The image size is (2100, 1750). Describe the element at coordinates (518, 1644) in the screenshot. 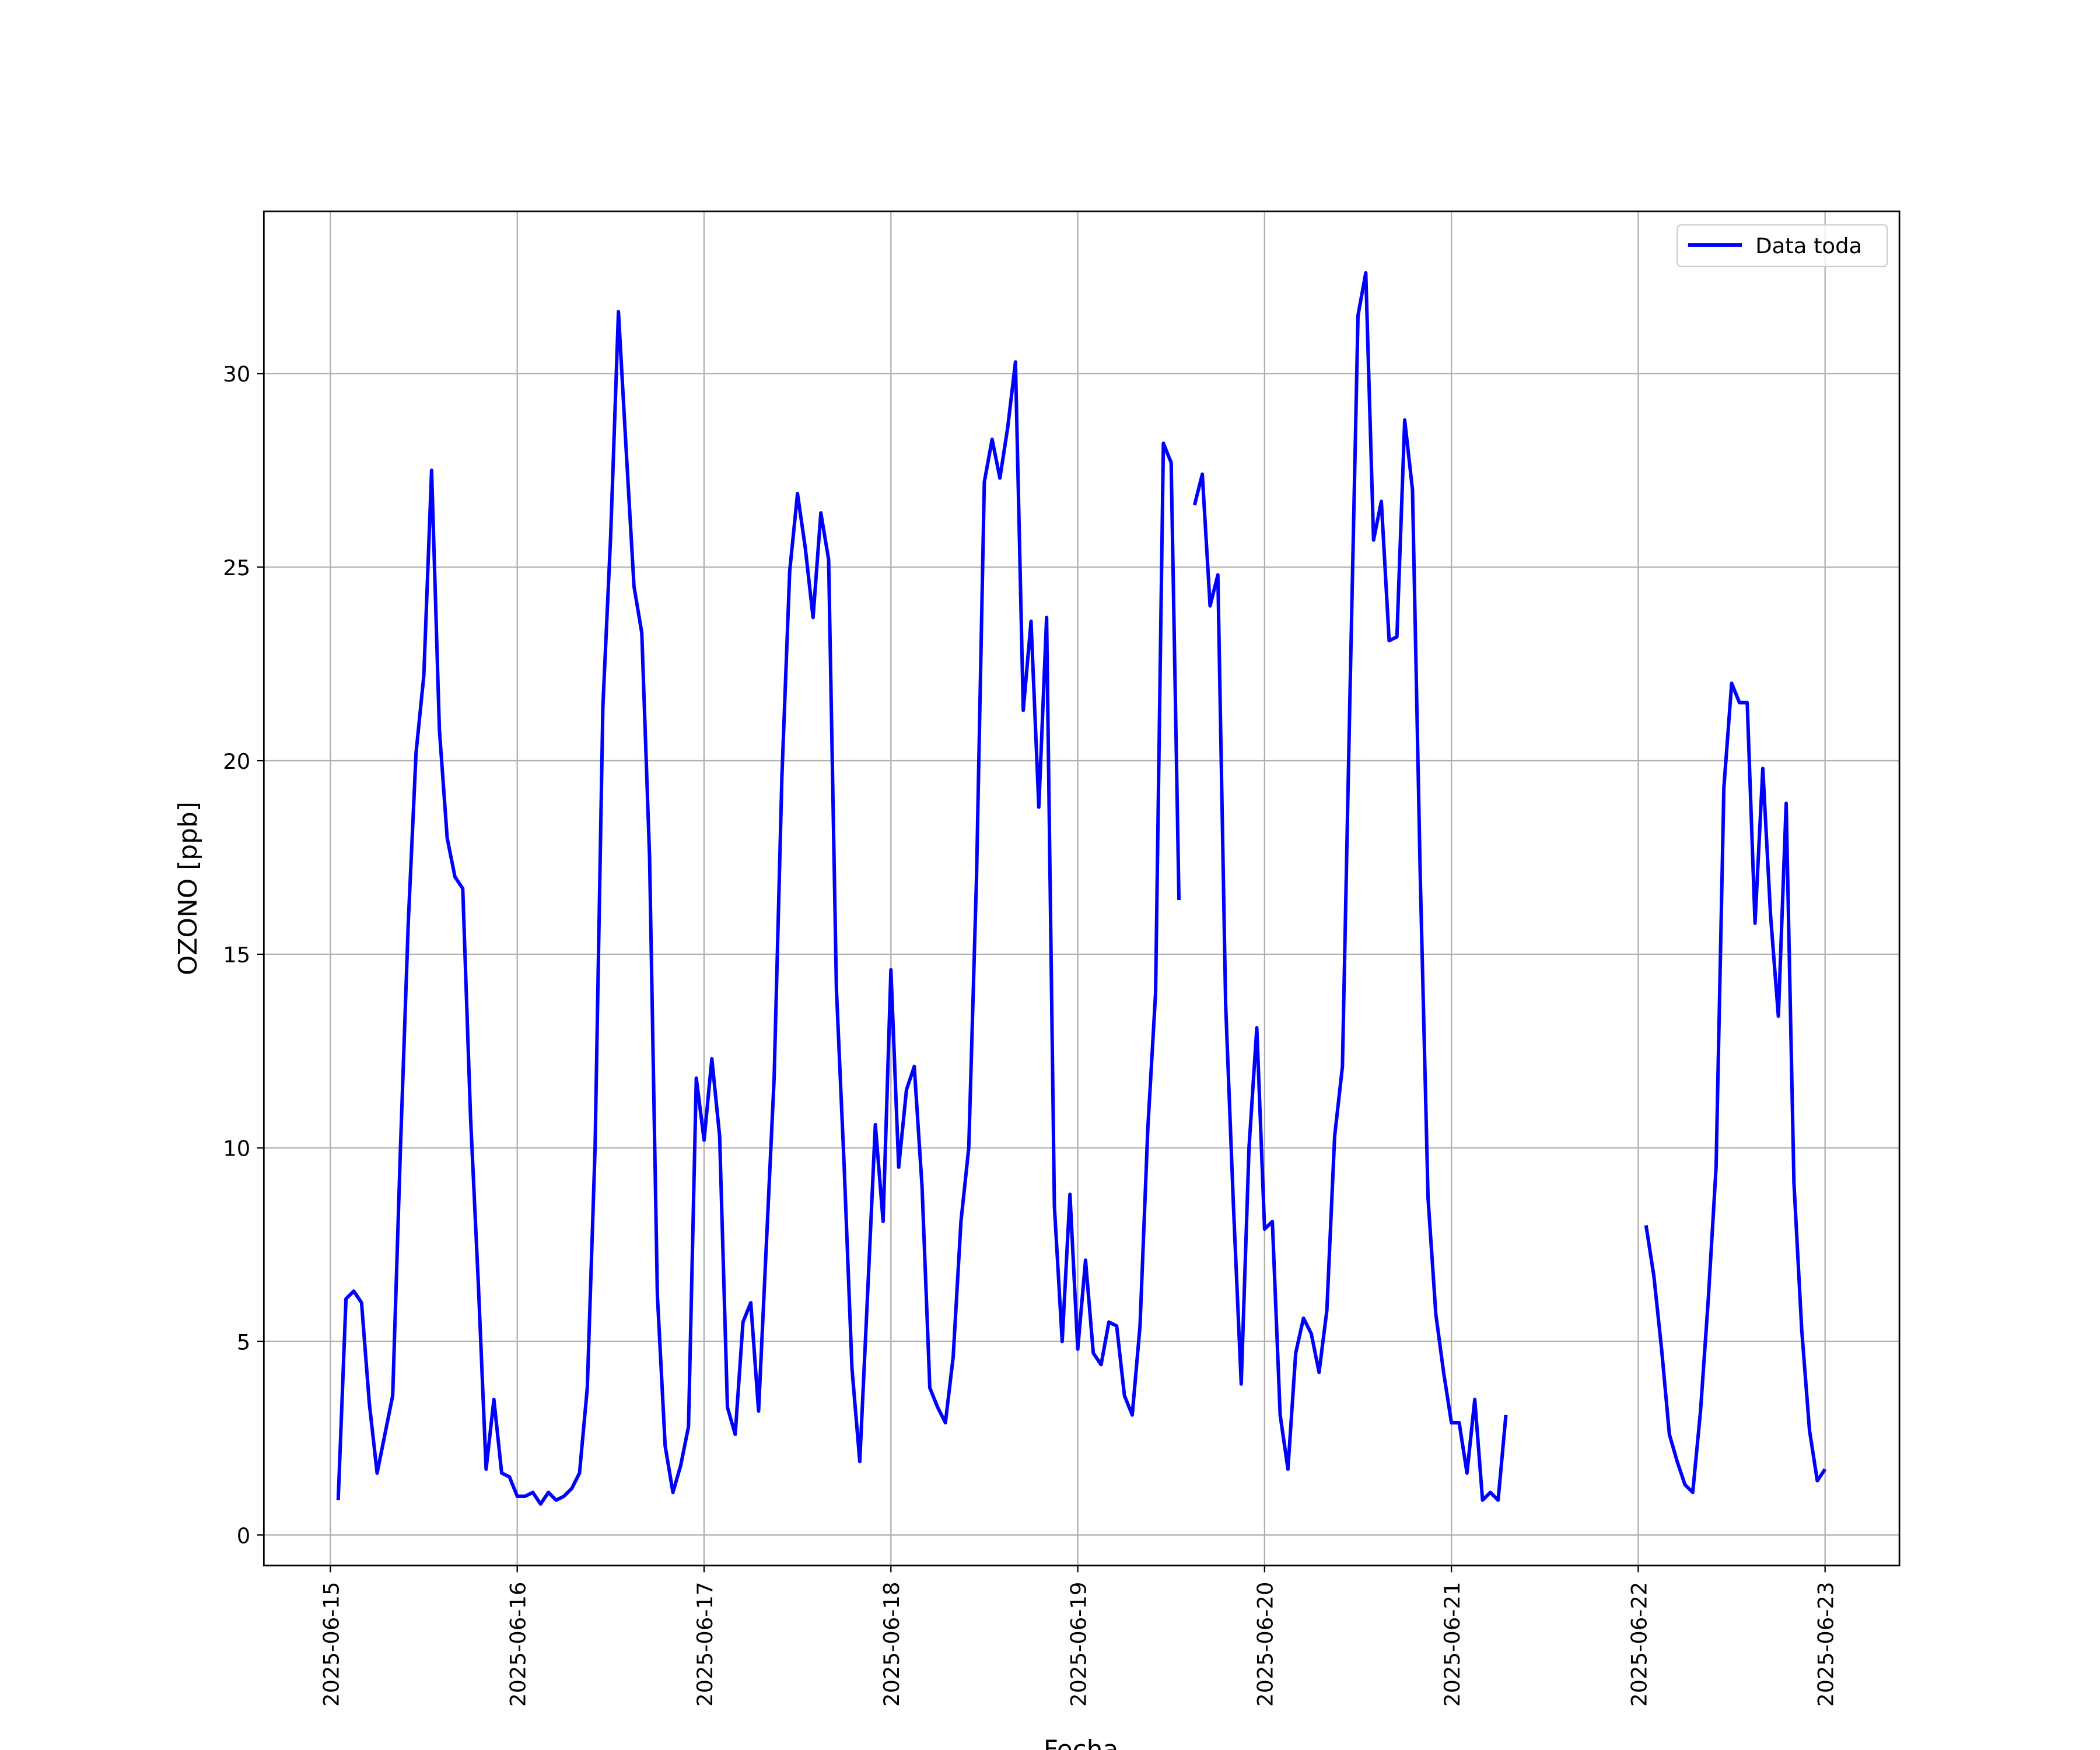

I see `x-tick-label: 2025-06-16` at that location.